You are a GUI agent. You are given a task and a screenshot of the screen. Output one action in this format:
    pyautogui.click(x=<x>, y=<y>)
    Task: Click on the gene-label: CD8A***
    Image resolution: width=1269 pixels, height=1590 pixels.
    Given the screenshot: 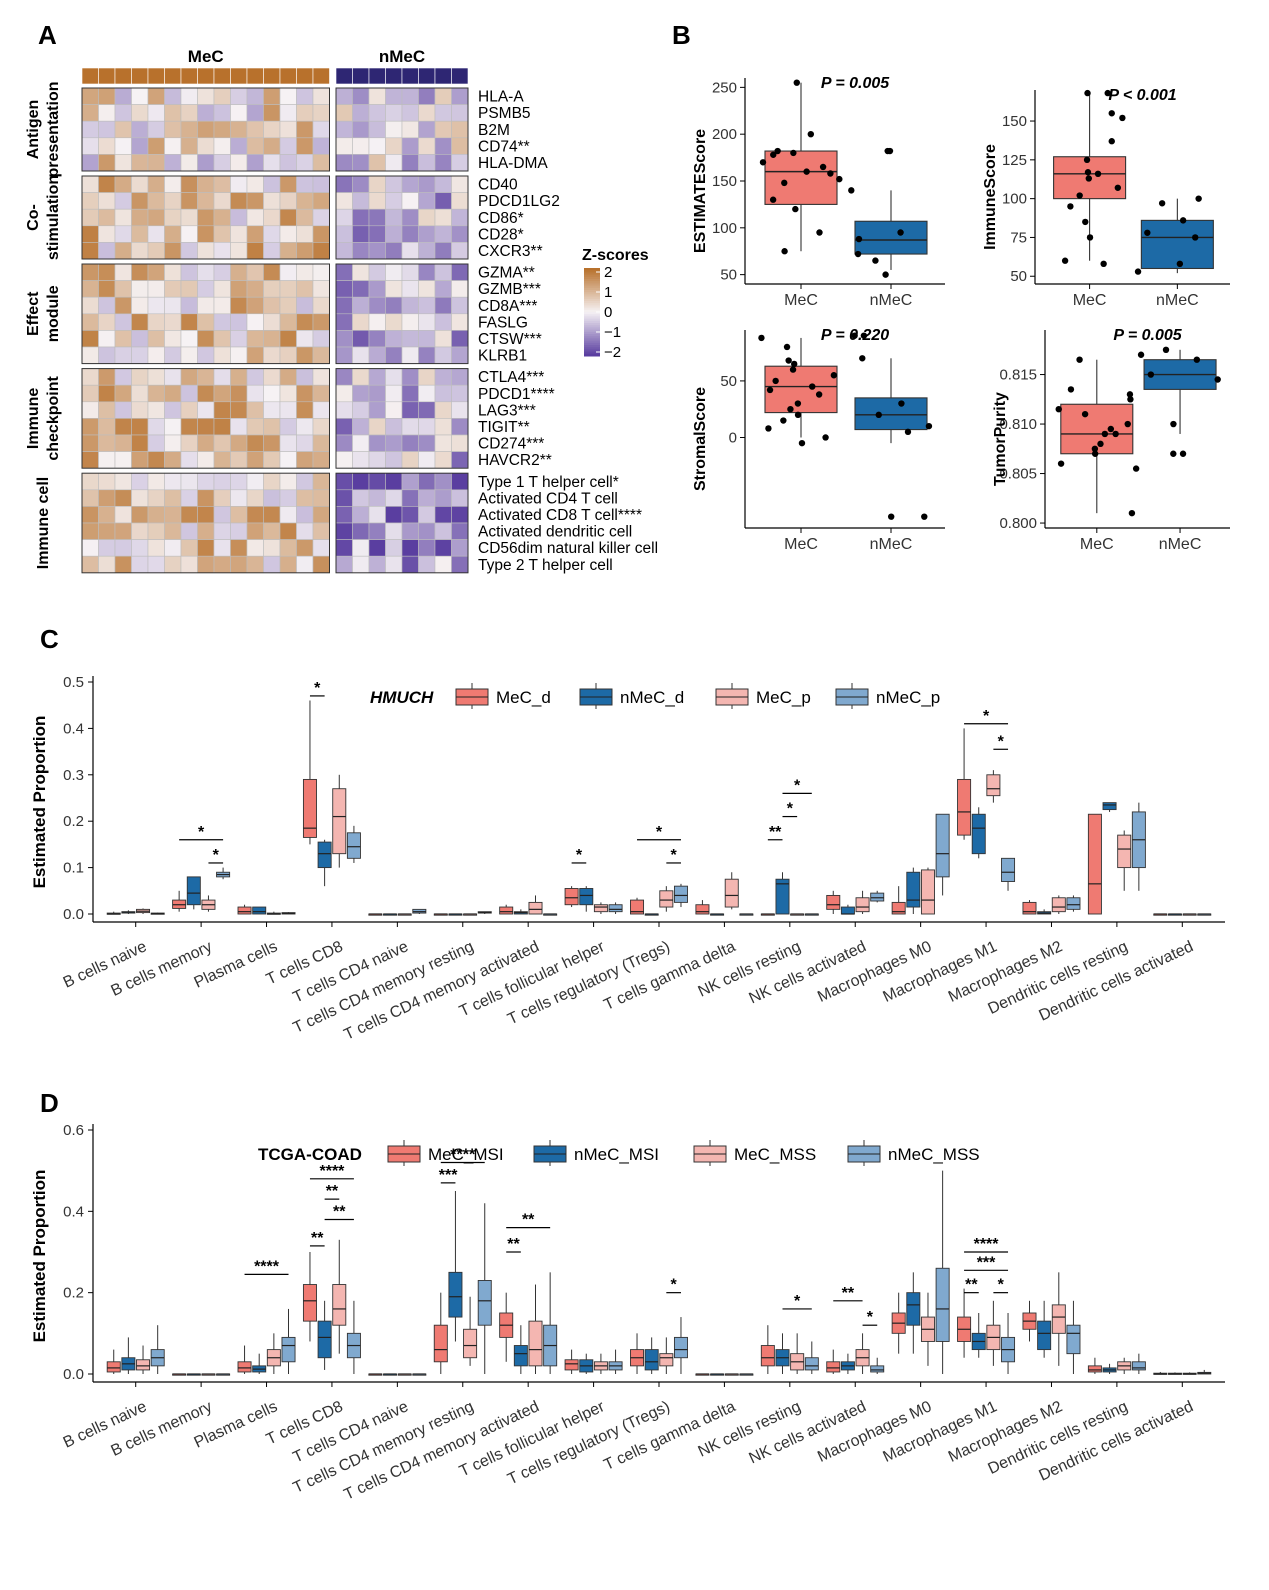 What is the action you would take?
    pyautogui.click(x=507, y=306)
    